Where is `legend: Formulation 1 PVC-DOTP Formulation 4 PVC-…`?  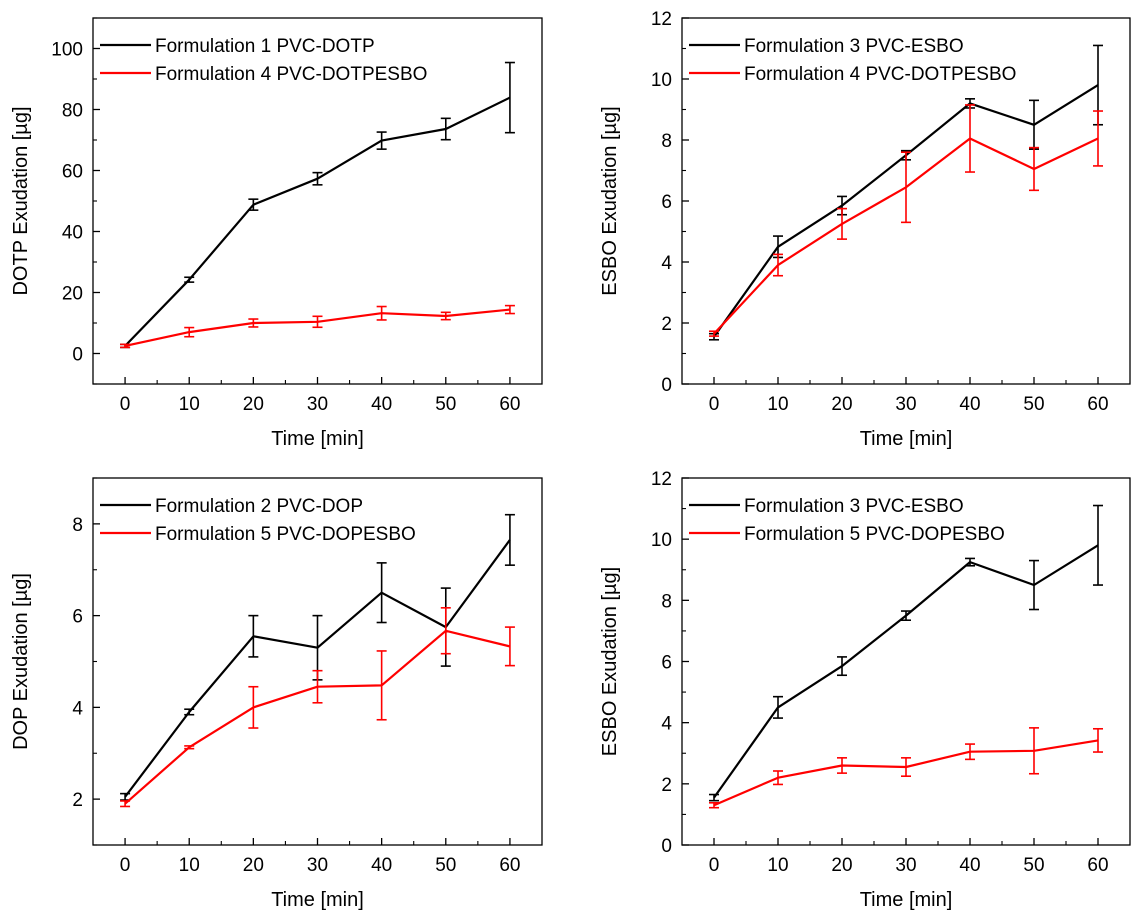
legend: Formulation 1 PVC-DOTP Formulation 4 PVC-… is located at coordinates (263, 60).